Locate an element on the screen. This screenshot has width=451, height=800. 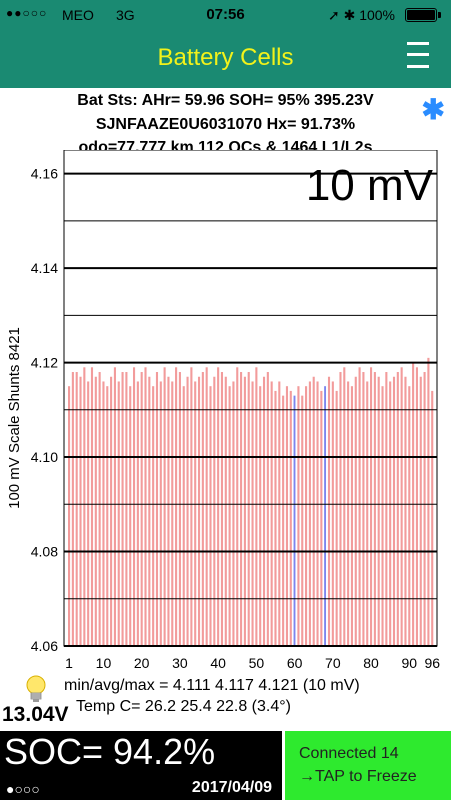
tap-to-freeze-label: →TAP to Freeze is located at coordinates (358, 776).